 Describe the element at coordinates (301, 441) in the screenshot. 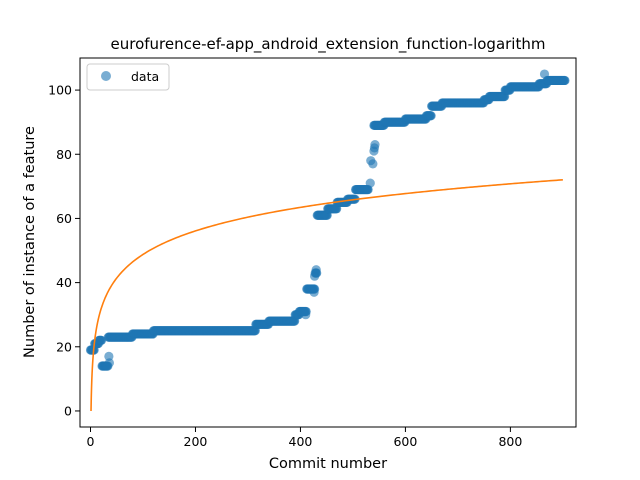

I see `x-tick-label: 400` at that location.